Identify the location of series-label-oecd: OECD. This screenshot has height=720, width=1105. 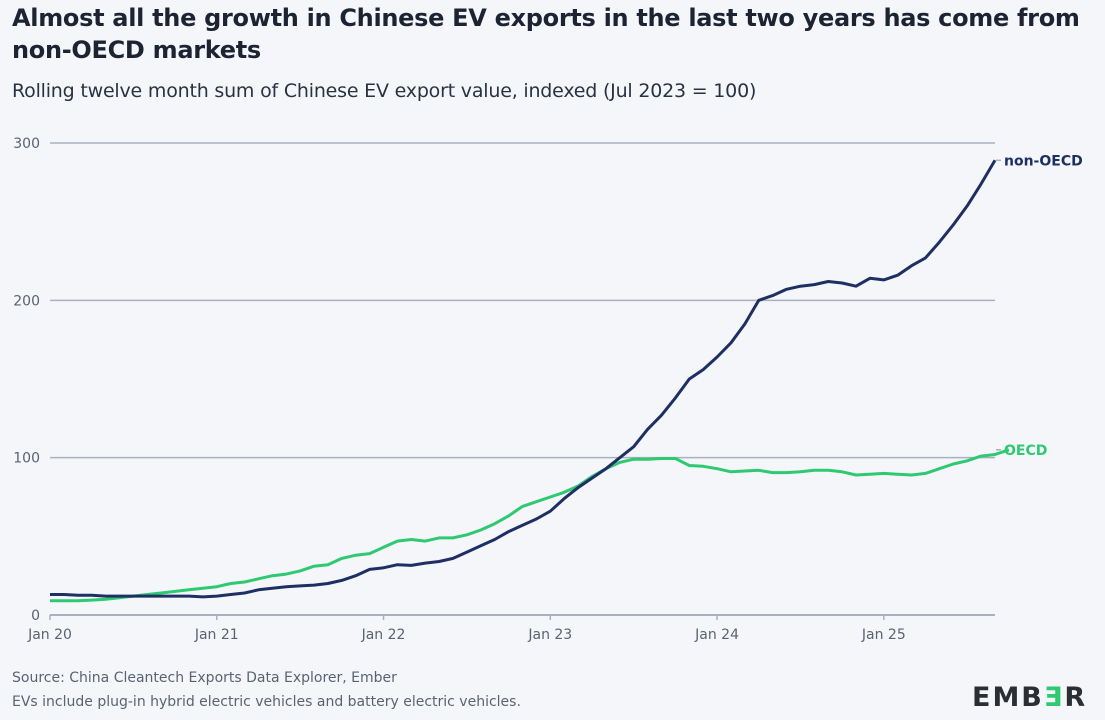
(1025, 451).